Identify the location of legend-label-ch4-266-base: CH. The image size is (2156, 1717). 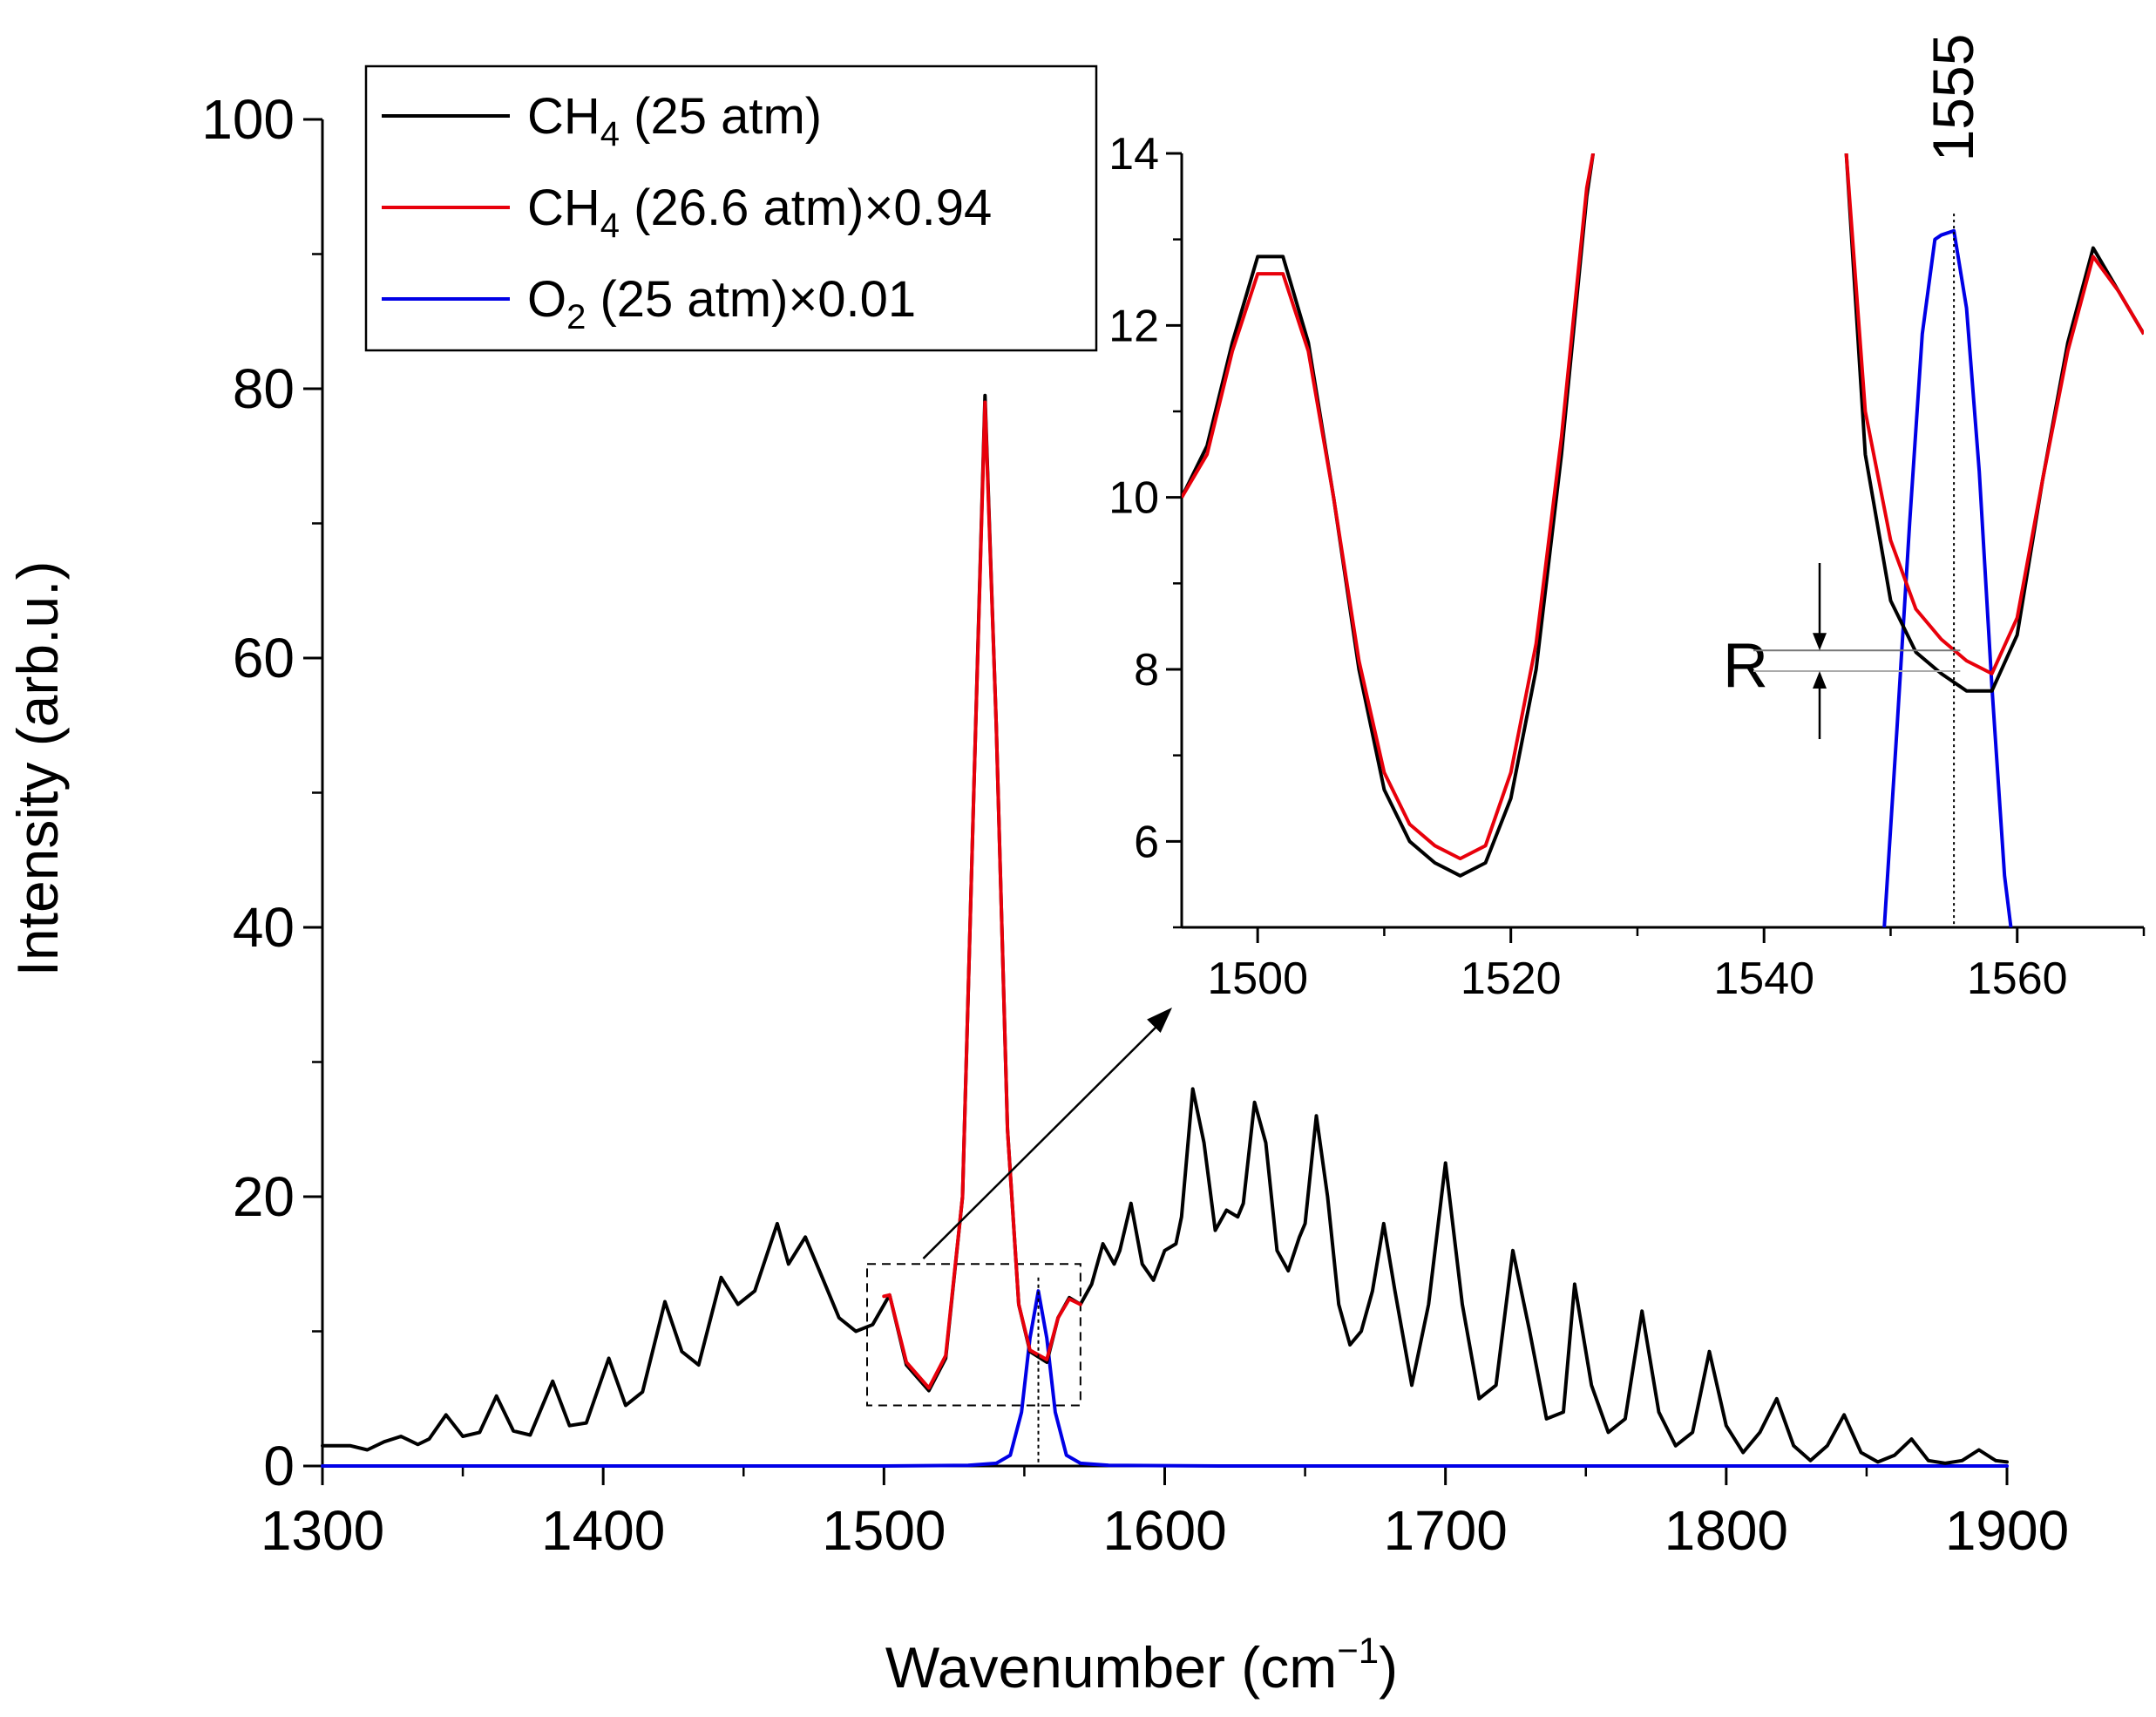
(563, 208).